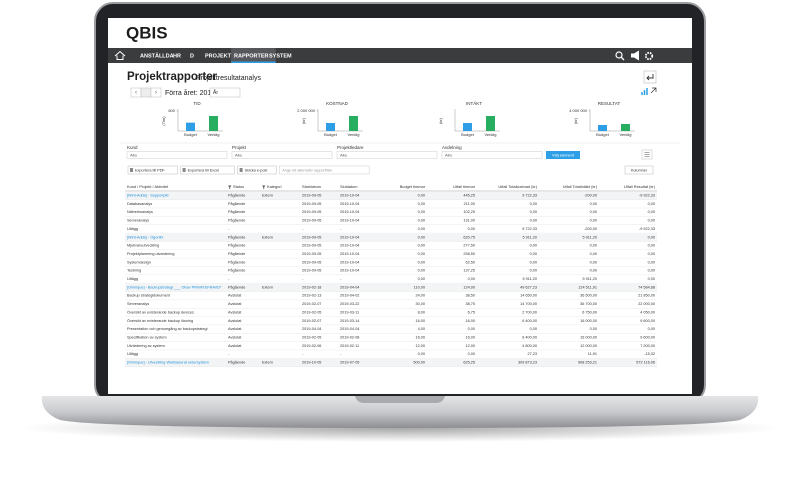 The height and width of the screenshot is (491, 800). What do you see at coordinates (192, 56) in the screenshot?
I see `nav-item: D` at bounding box center [192, 56].